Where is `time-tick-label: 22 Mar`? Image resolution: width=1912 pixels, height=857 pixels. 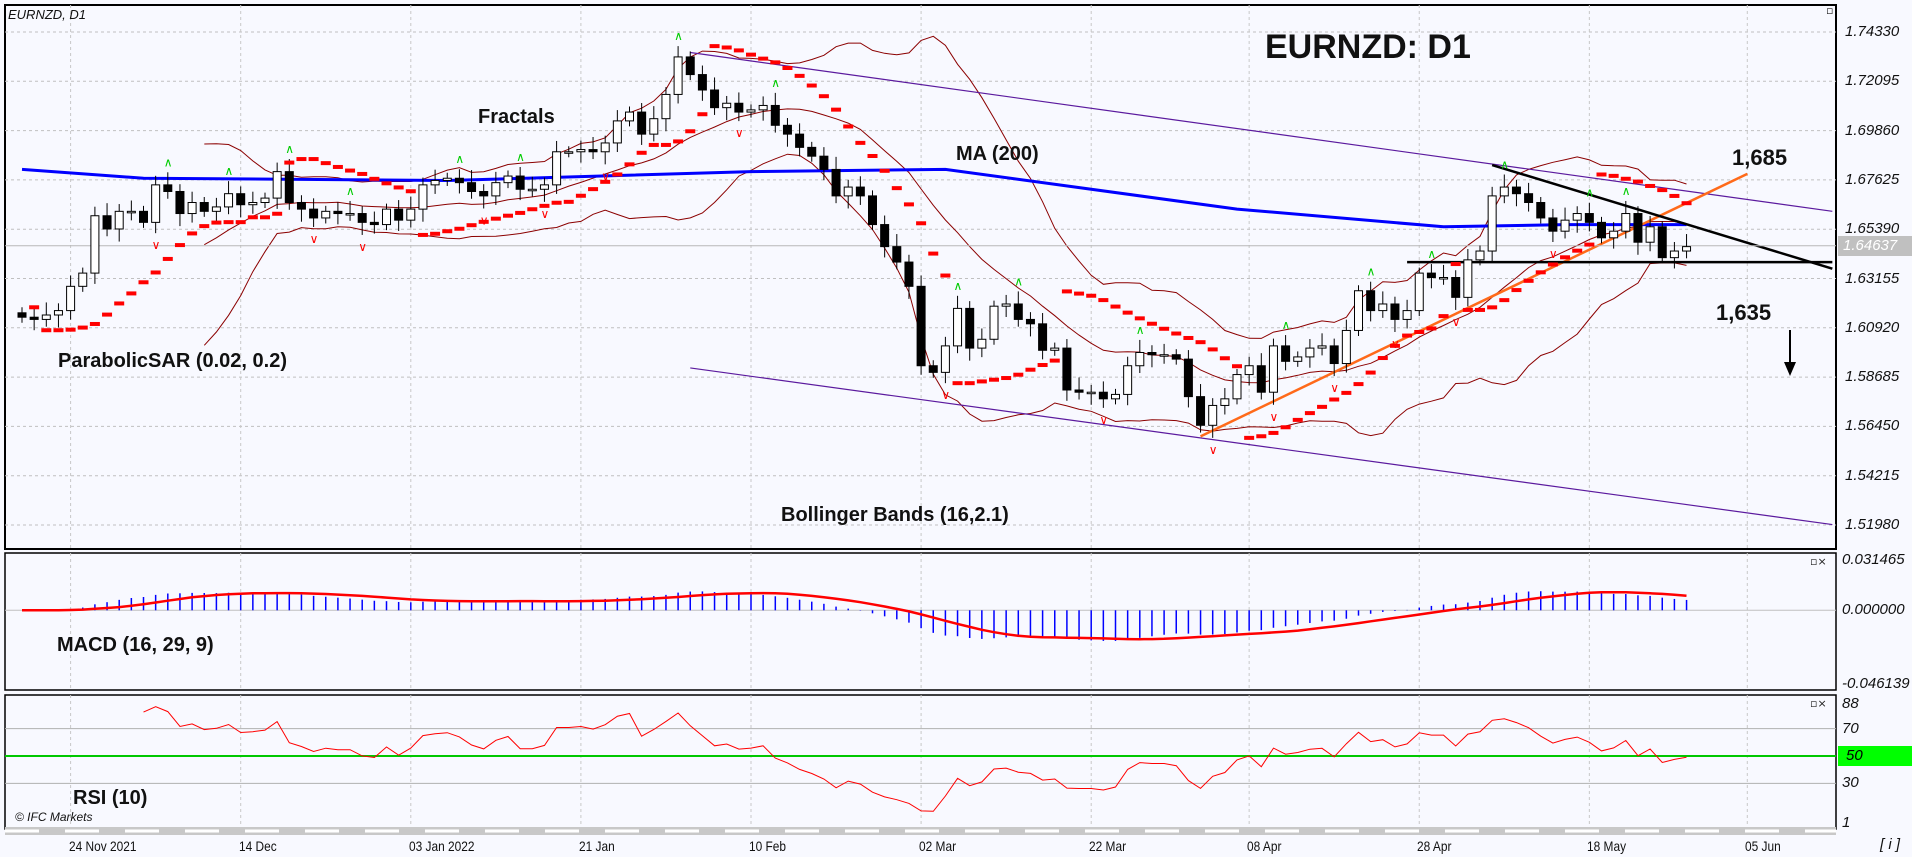 time-tick-label: 22 Mar is located at coordinates (1108, 846).